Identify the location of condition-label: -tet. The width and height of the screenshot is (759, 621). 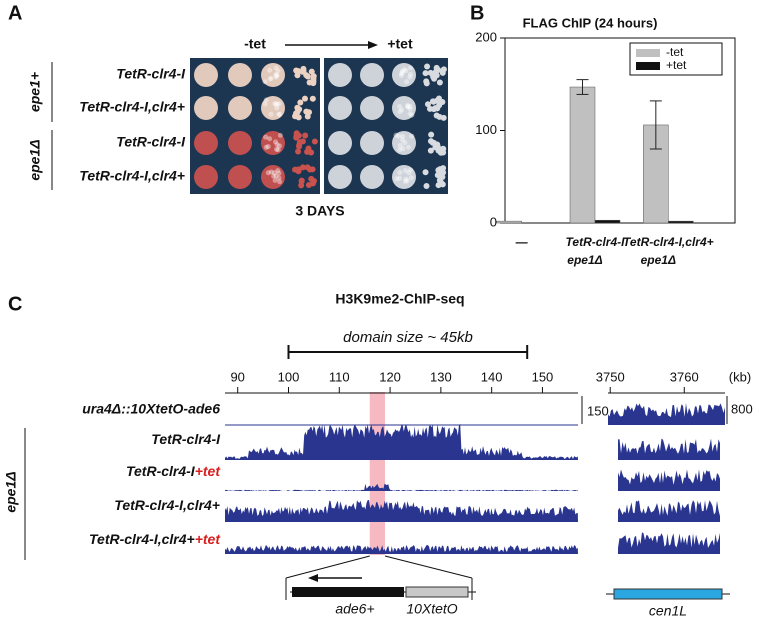
(255, 44).